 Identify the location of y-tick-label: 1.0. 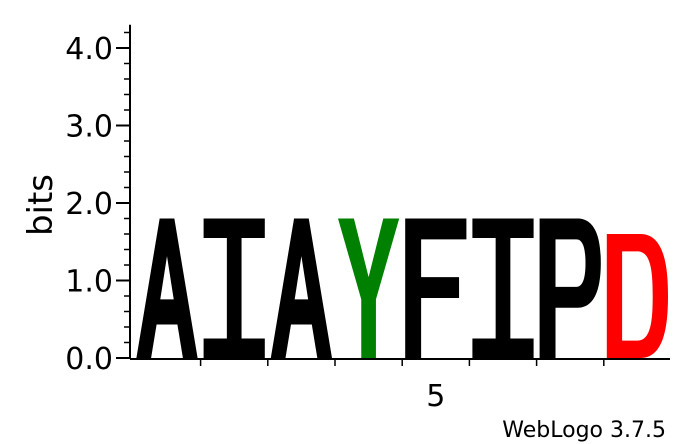
(89, 282).